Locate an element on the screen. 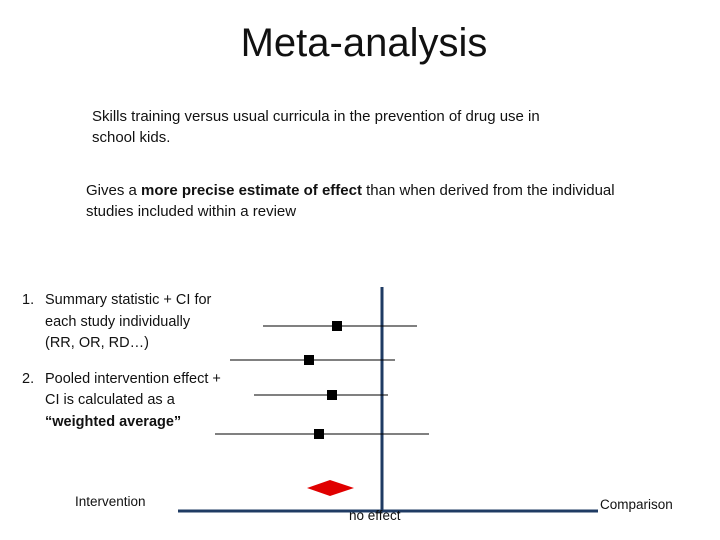 This screenshot has width=720, height=540. comparison-label: Comparison is located at coordinates (636, 504).